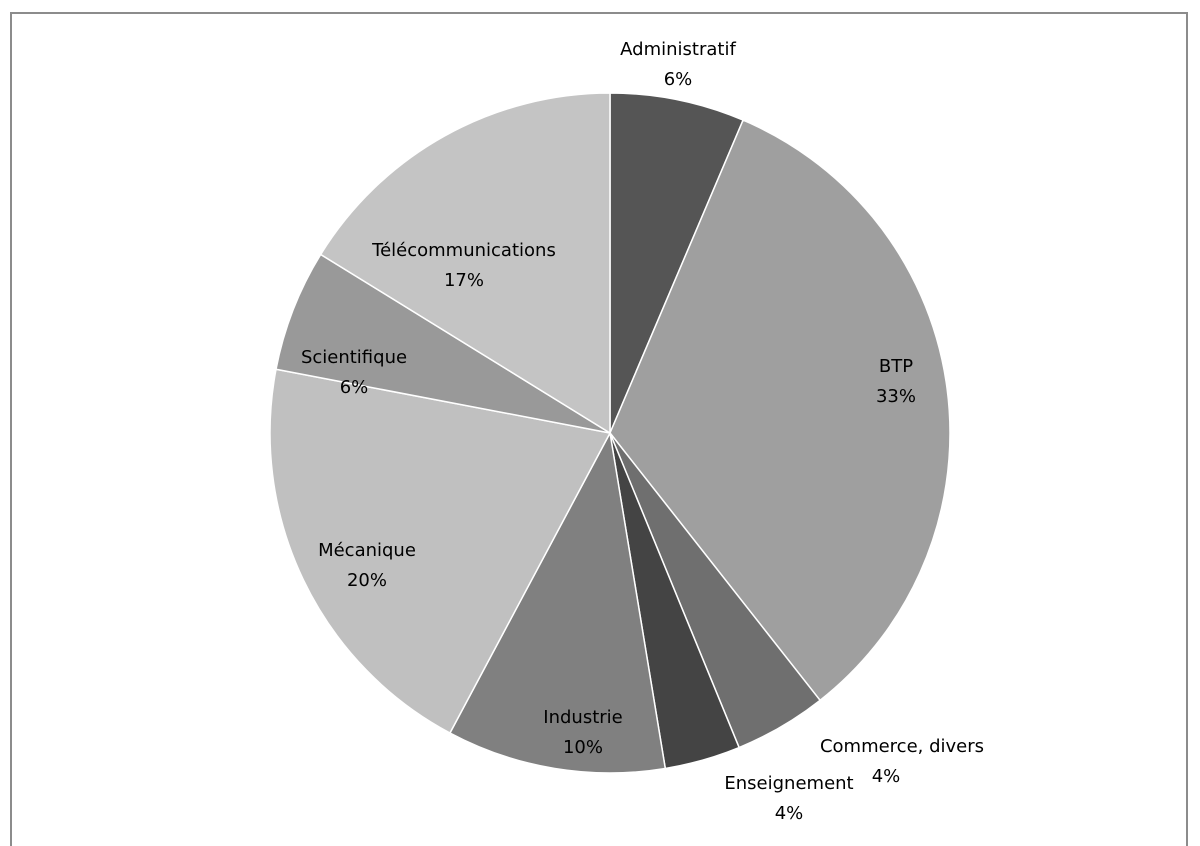 The image size is (1200, 846). Describe the element at coordinates (582, 717) in the screenshot. I see `slice-label-industrie: Industrie` at that location.